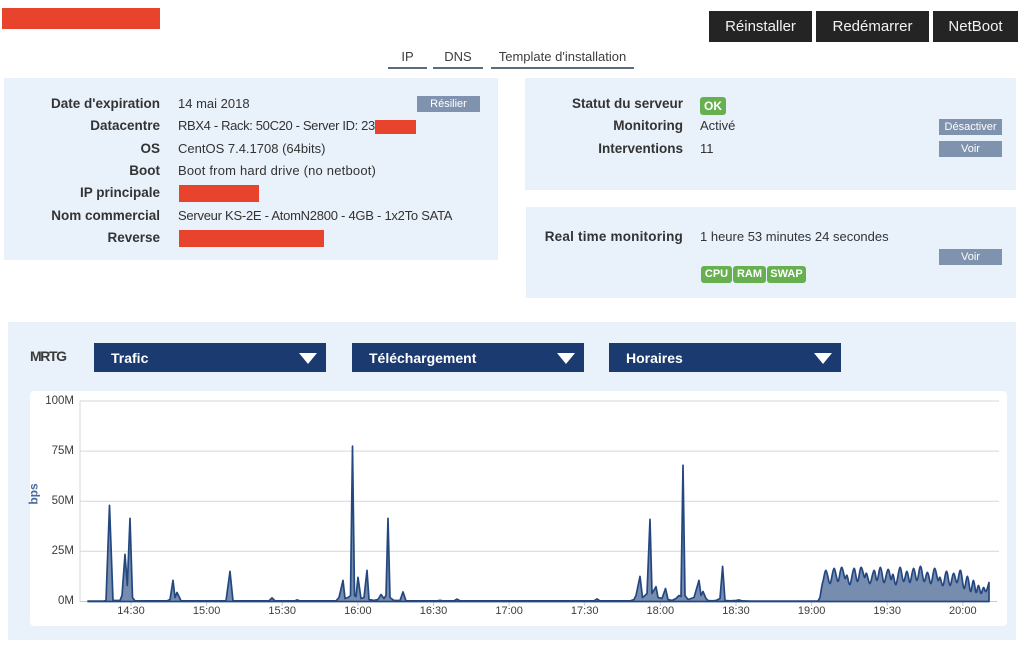 The height and width of the screenshot is (648, 1024). I want to click on svg-text: 15:00, so click(207, 611).